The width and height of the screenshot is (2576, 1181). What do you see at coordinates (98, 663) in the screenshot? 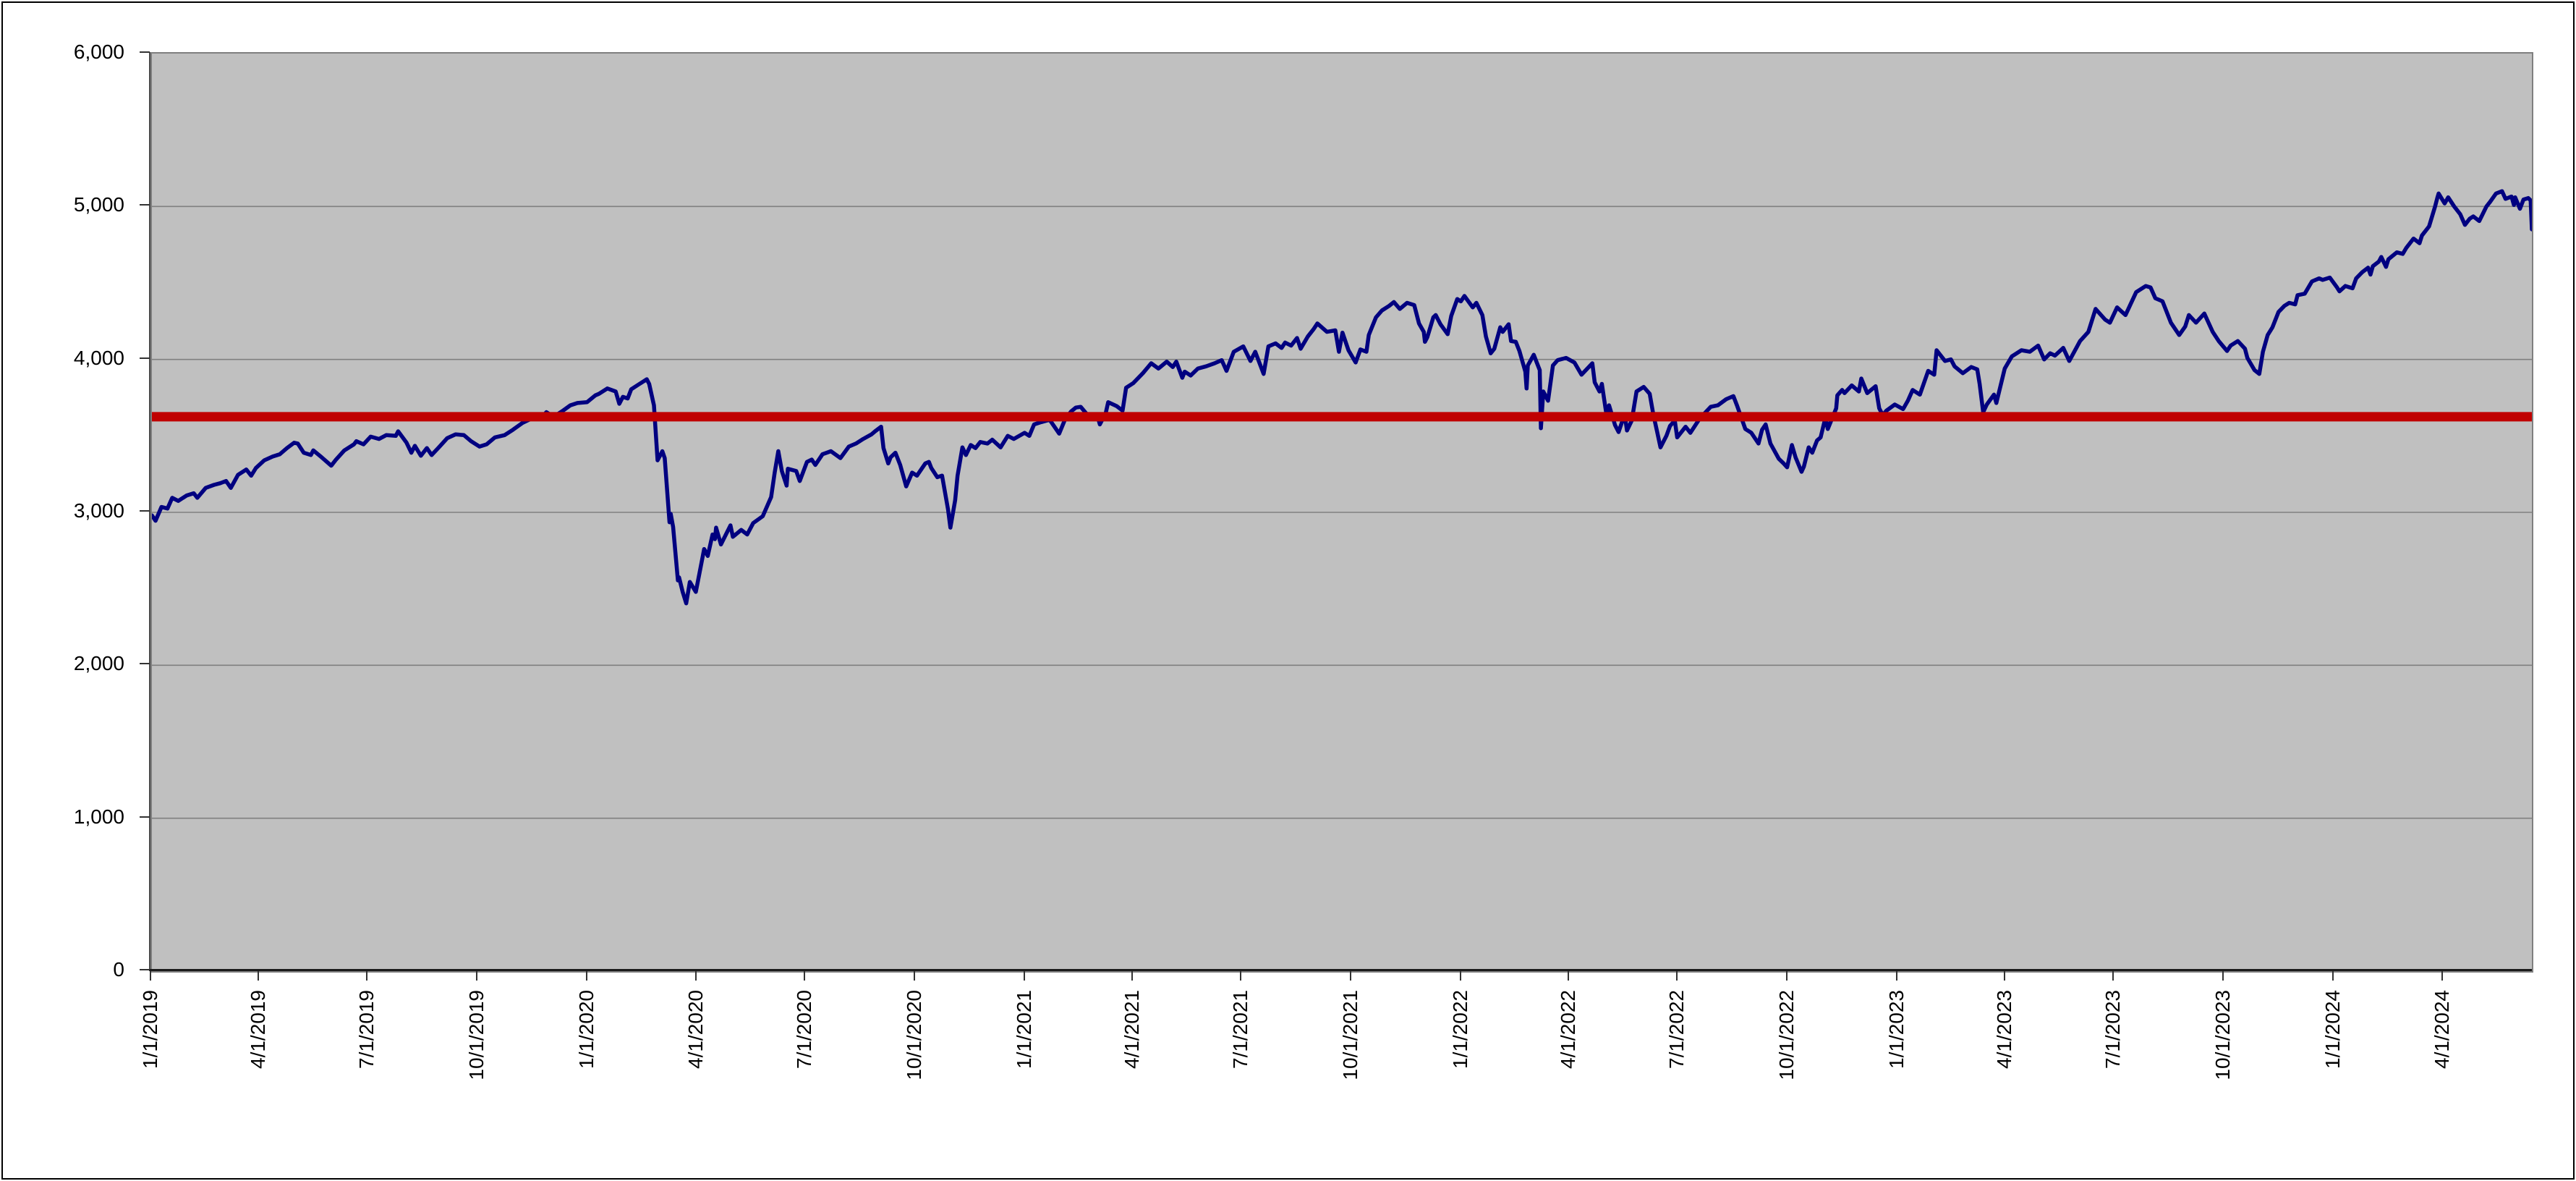
I see `y-tick-label: 2,000` at bounding box center [98, 663].